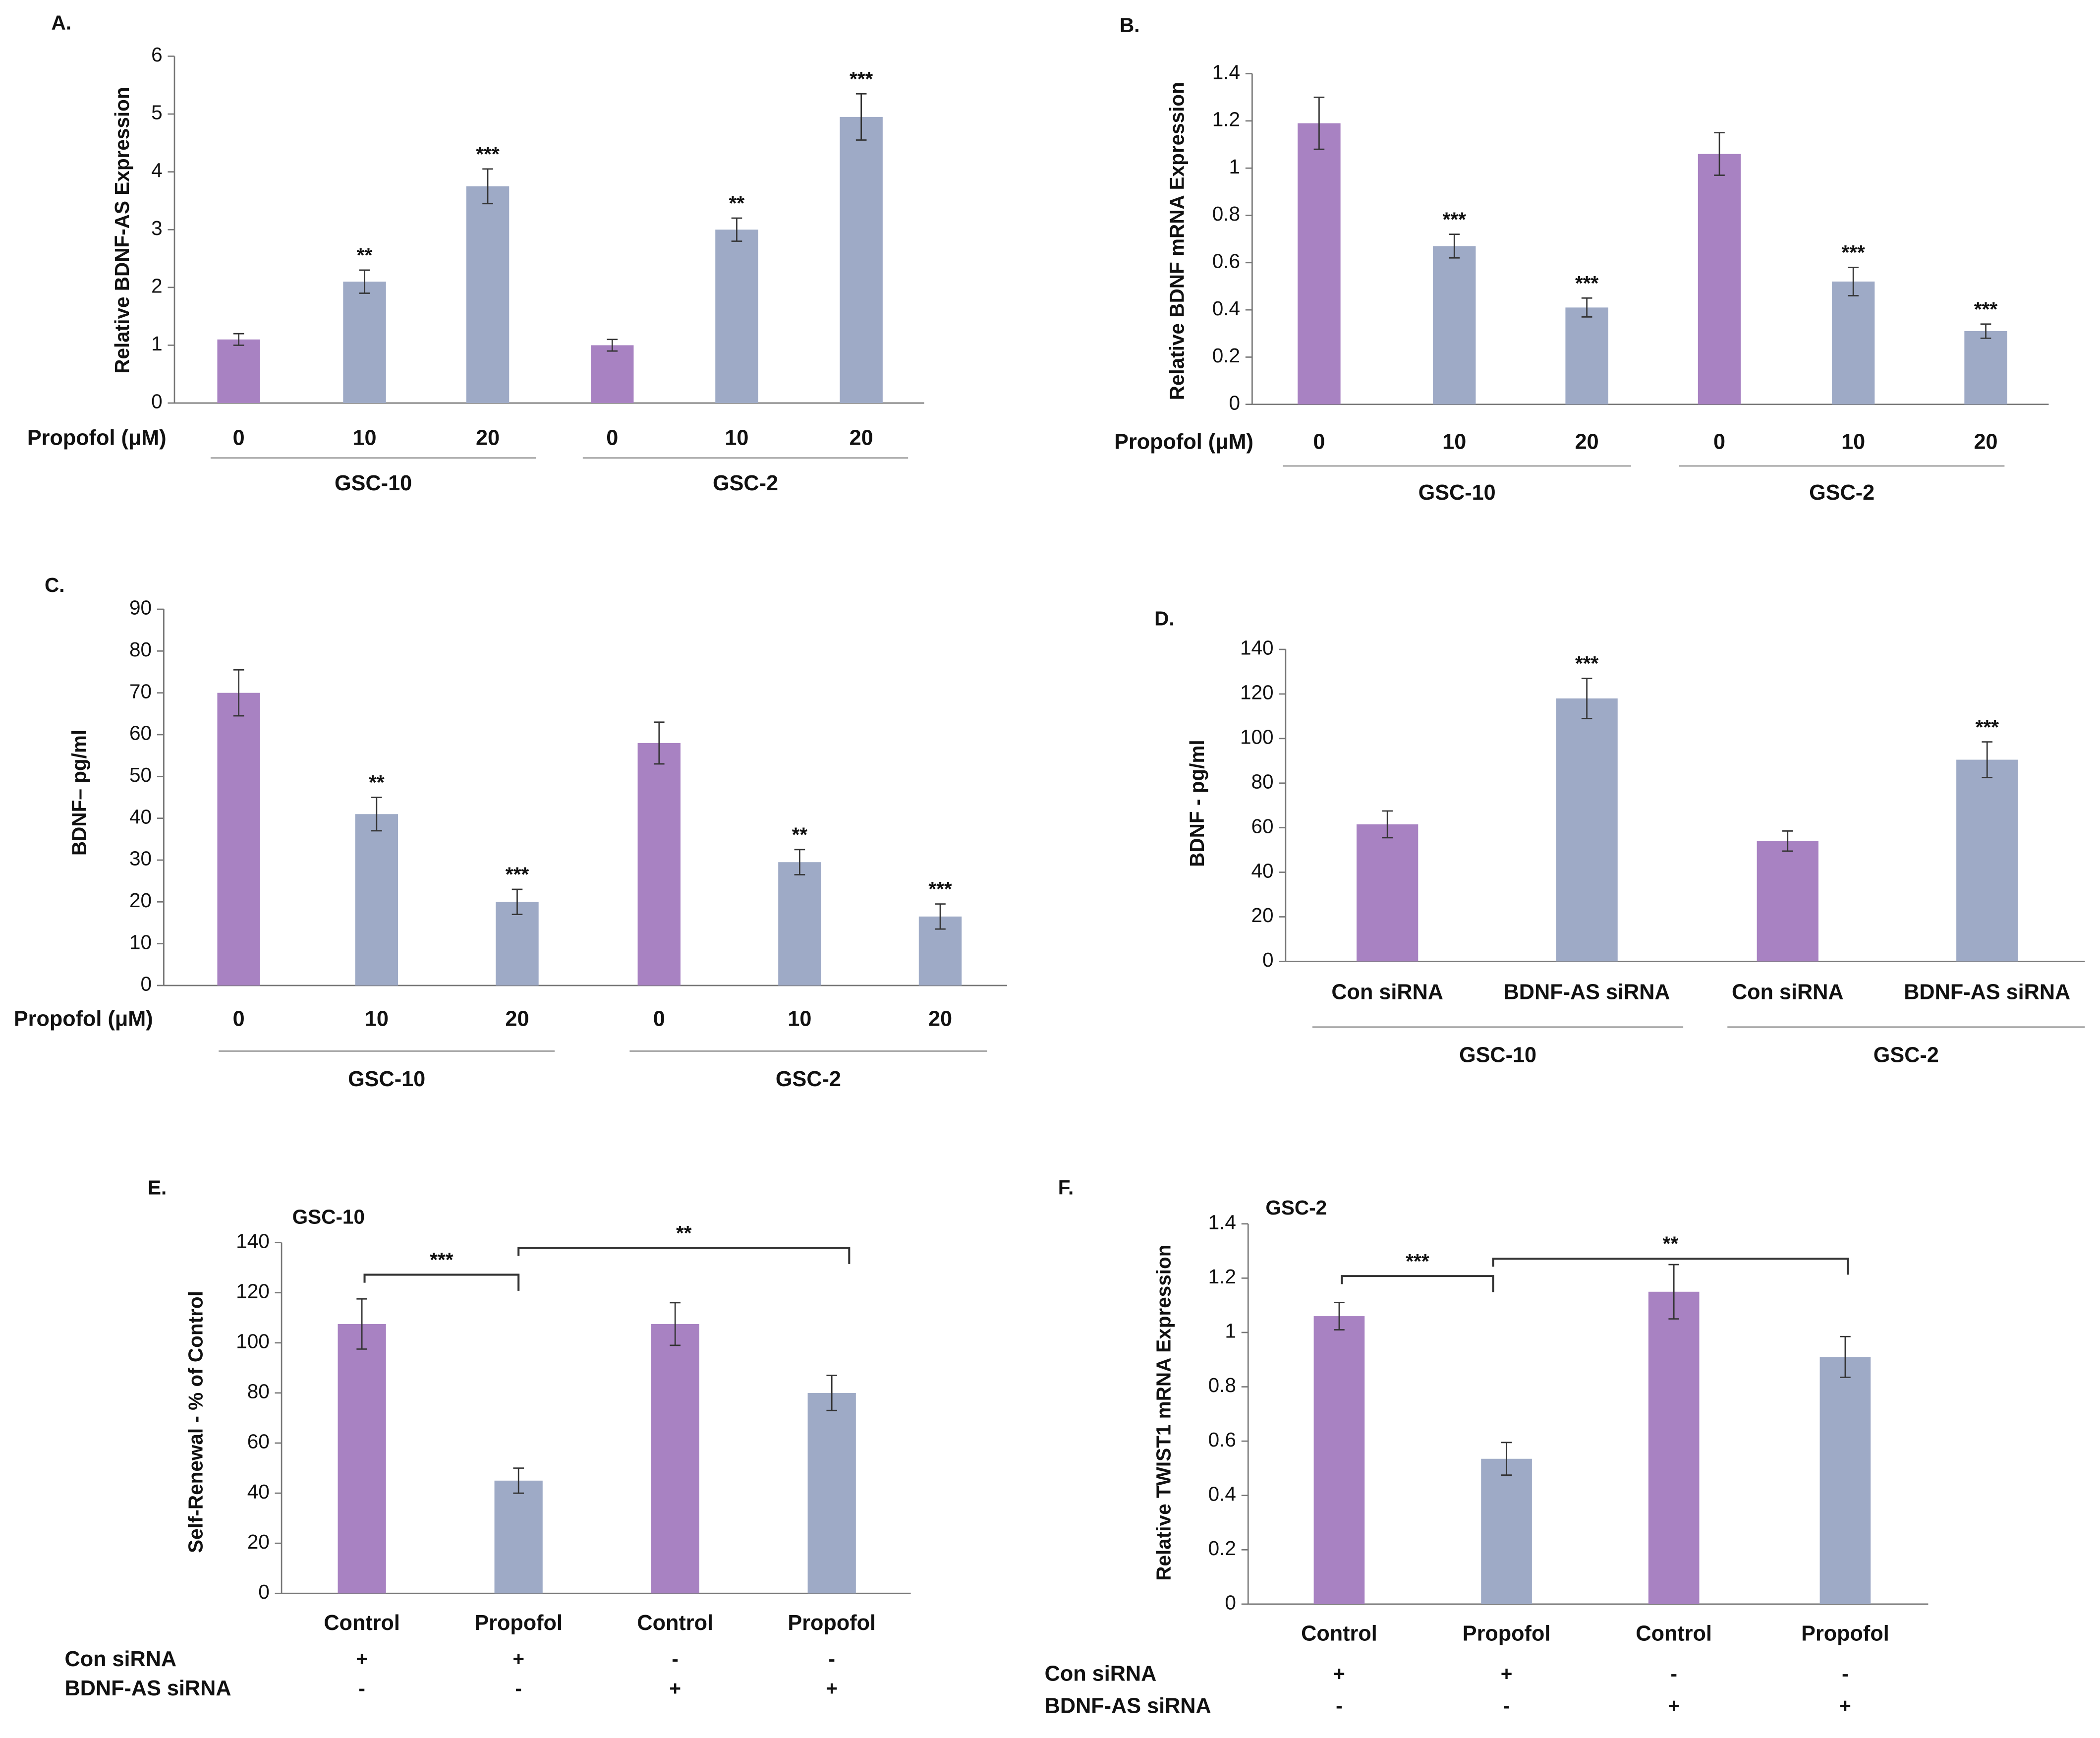  What do you see at coordinates (1257, 737) in the screenshot?
I see `y-tick-label: 100` at bounding box center [1257, 737].